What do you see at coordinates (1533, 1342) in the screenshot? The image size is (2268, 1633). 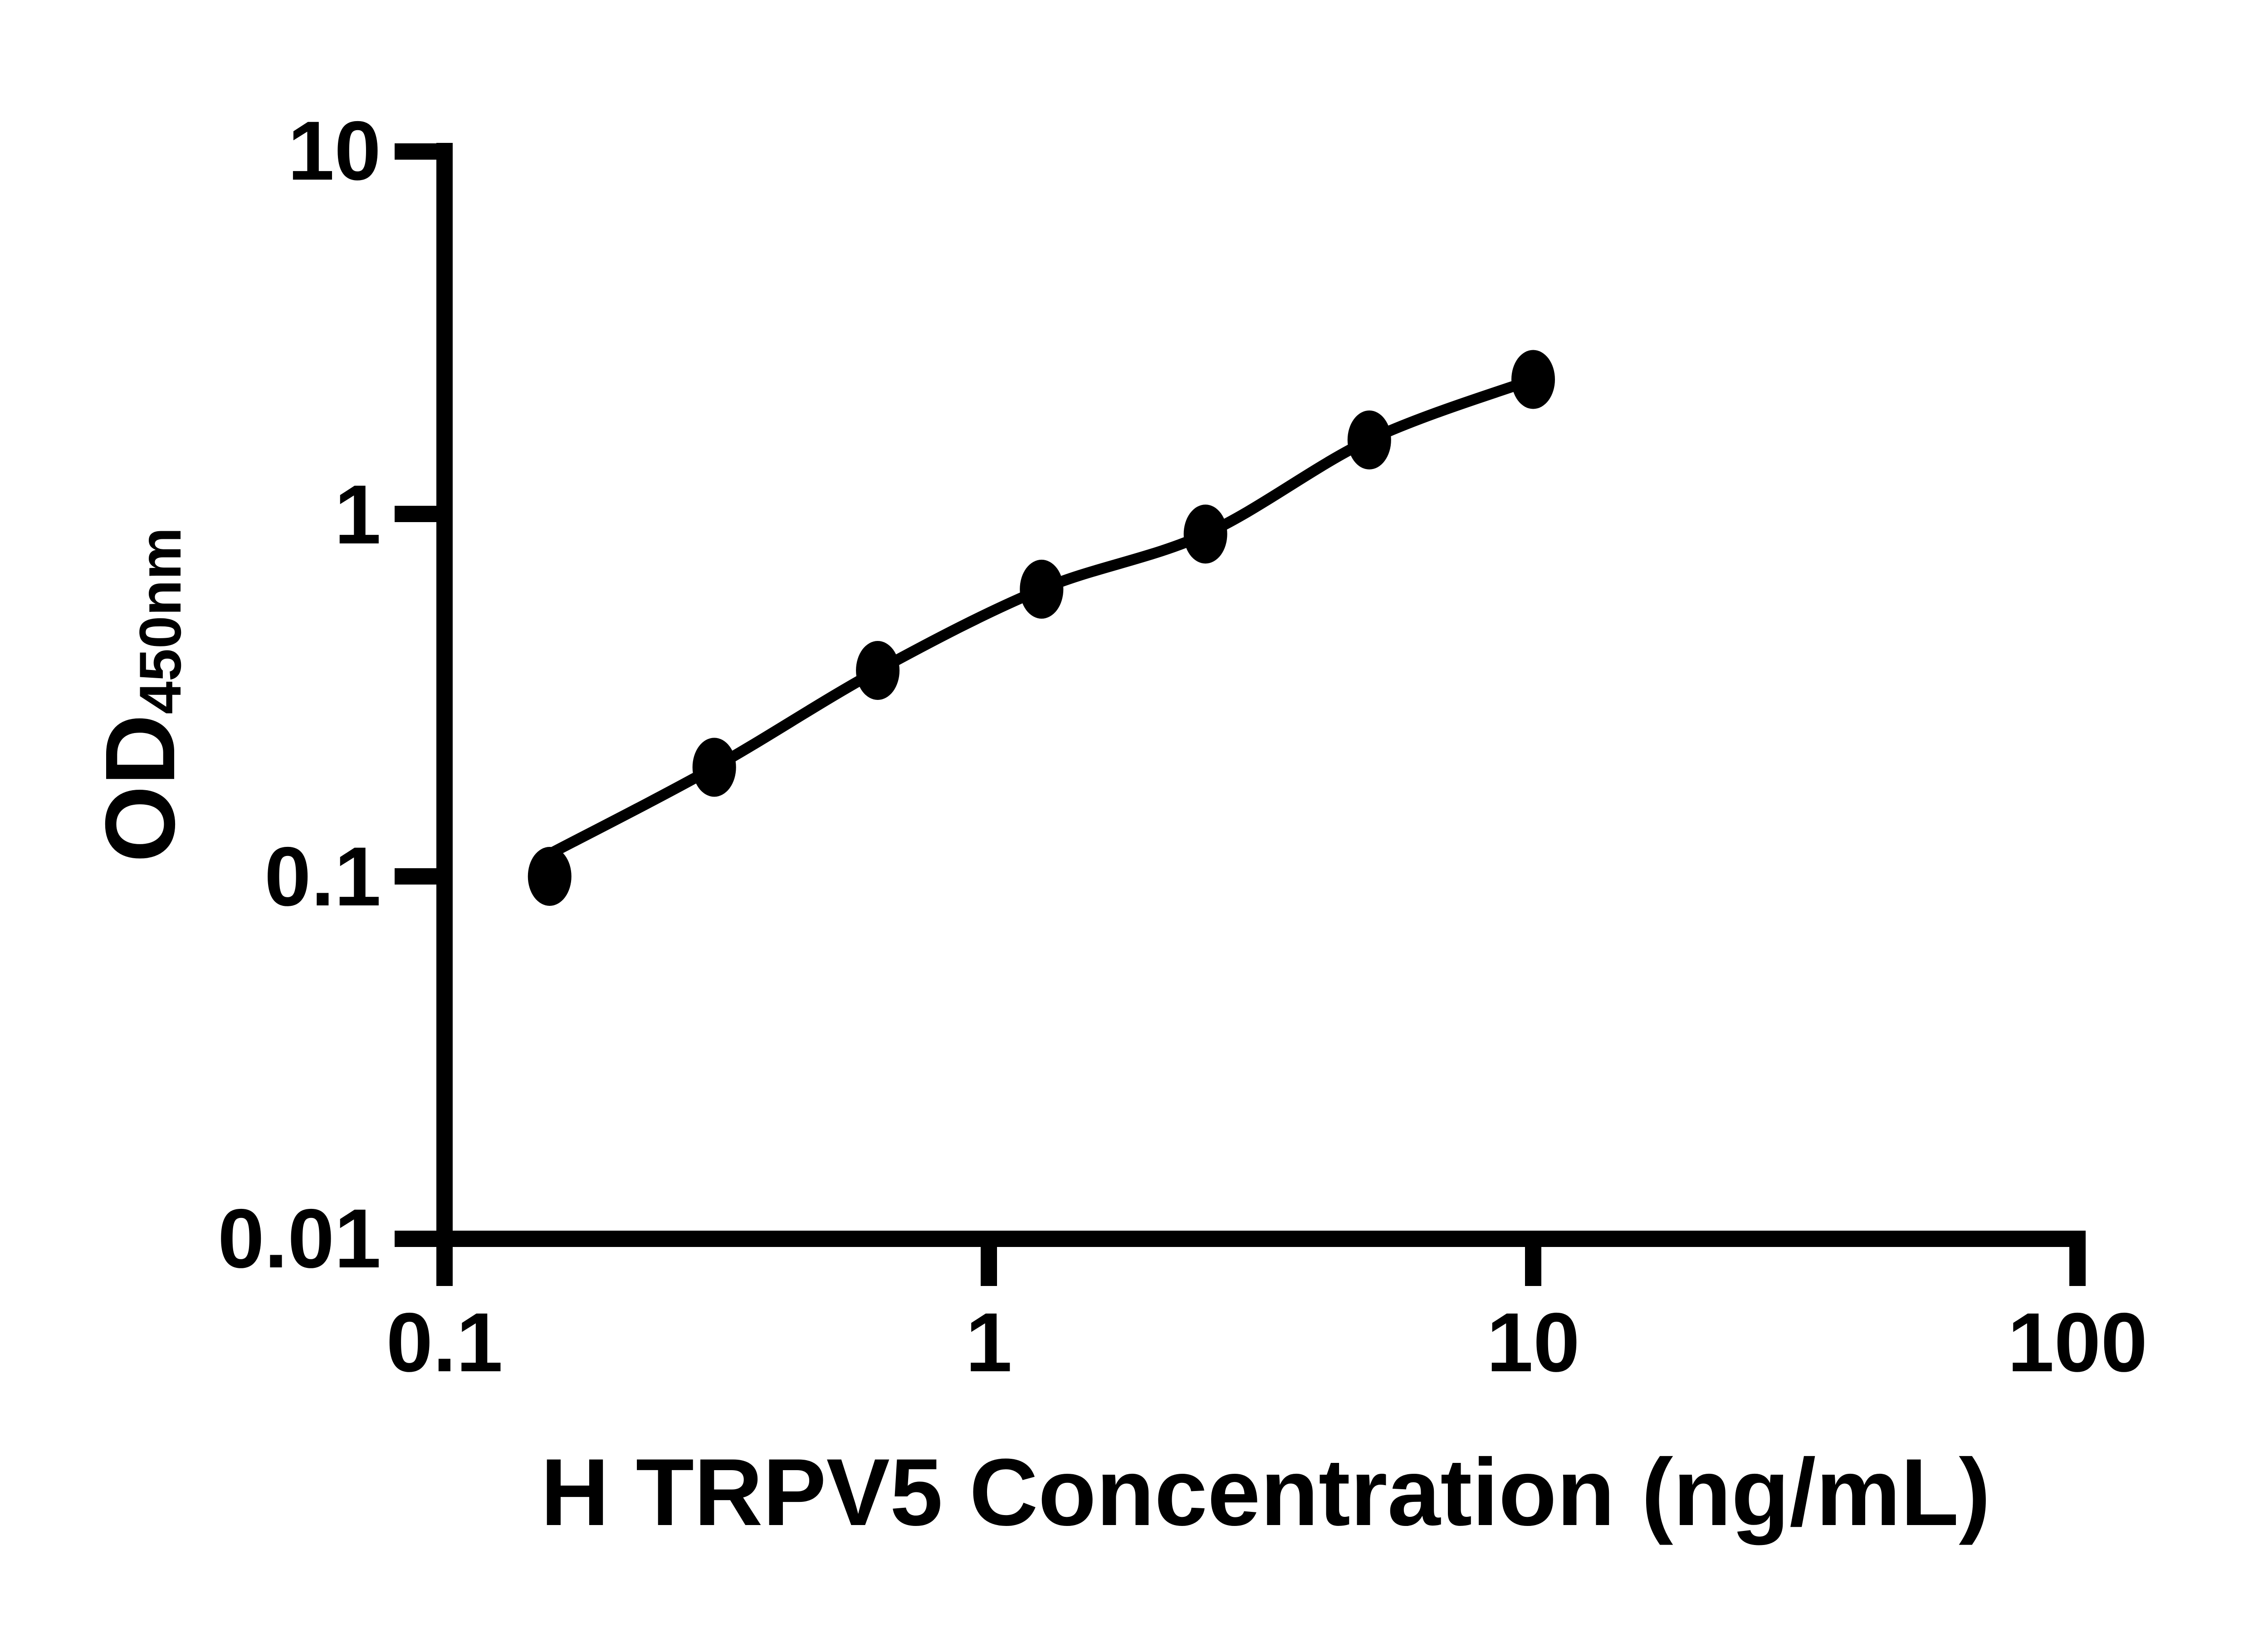 I see `x-tick-label-10: 10` at bounding box center [1533, 1342].